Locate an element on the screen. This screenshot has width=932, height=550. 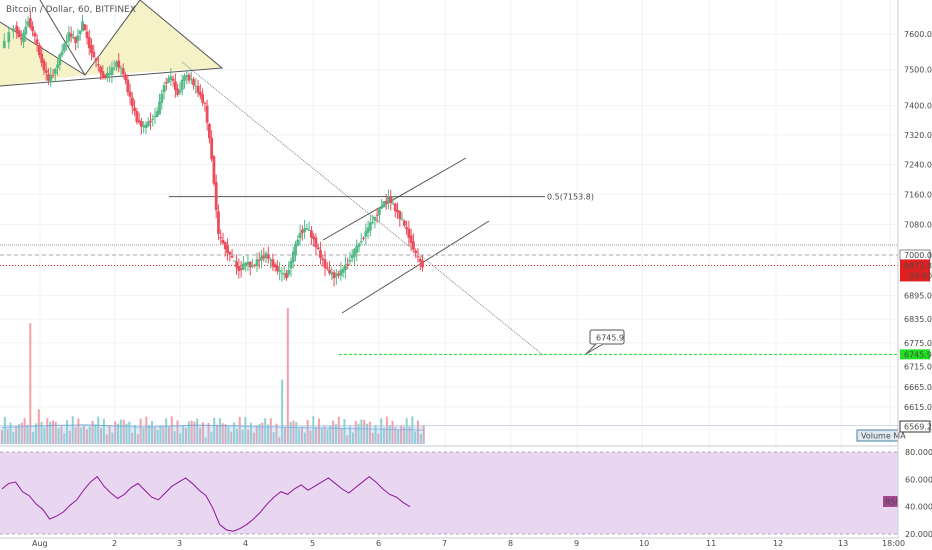
rsi-legend: RSI is located at coordinates (891, 502).